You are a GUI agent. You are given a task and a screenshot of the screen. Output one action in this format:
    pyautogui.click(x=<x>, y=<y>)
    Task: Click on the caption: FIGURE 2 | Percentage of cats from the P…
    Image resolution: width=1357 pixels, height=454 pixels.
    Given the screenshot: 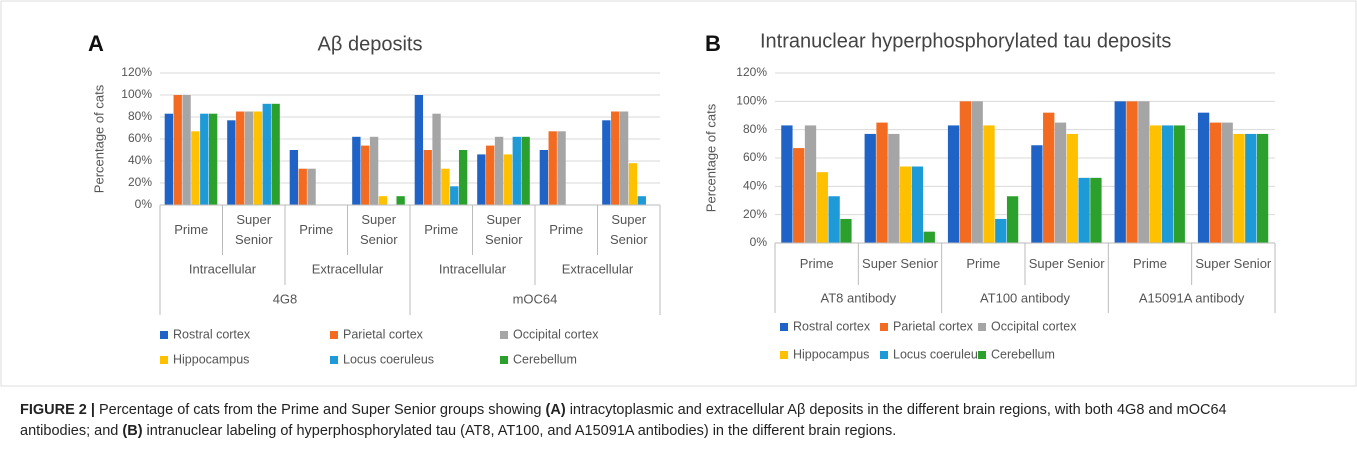 What is the action you would take?
    pyautogui.click(x=645, y=421)
    